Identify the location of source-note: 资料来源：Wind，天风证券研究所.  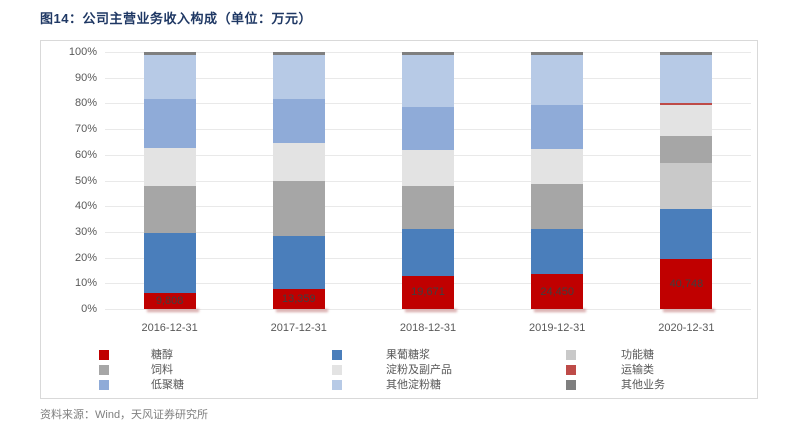
(124, 415).